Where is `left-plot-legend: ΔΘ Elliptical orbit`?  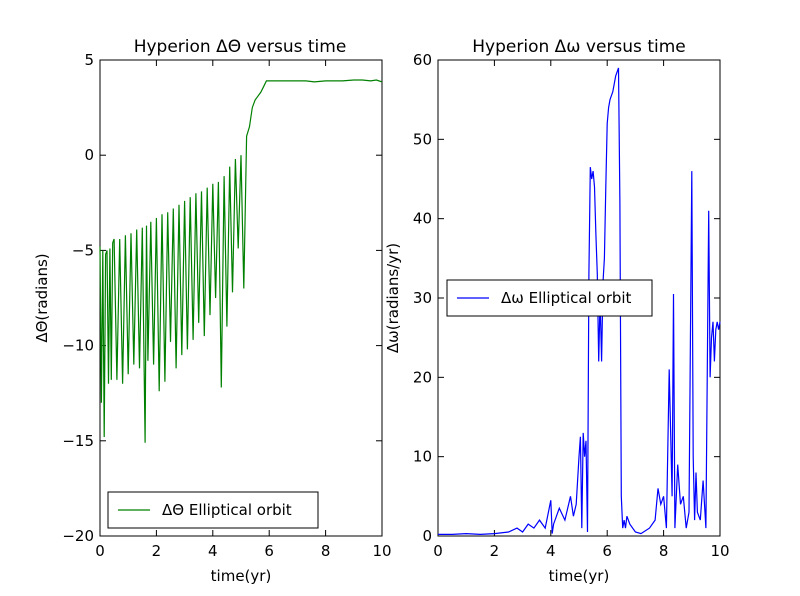 left-plot-legend: ΔΘ Elliptical orbit is located at coordinates (213, 510).